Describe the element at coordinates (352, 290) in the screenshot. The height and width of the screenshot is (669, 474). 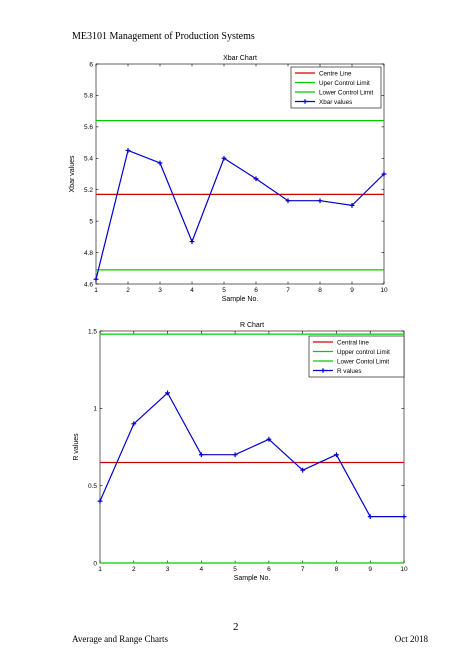
I see `chart1-xtick-label: 9` at that location.